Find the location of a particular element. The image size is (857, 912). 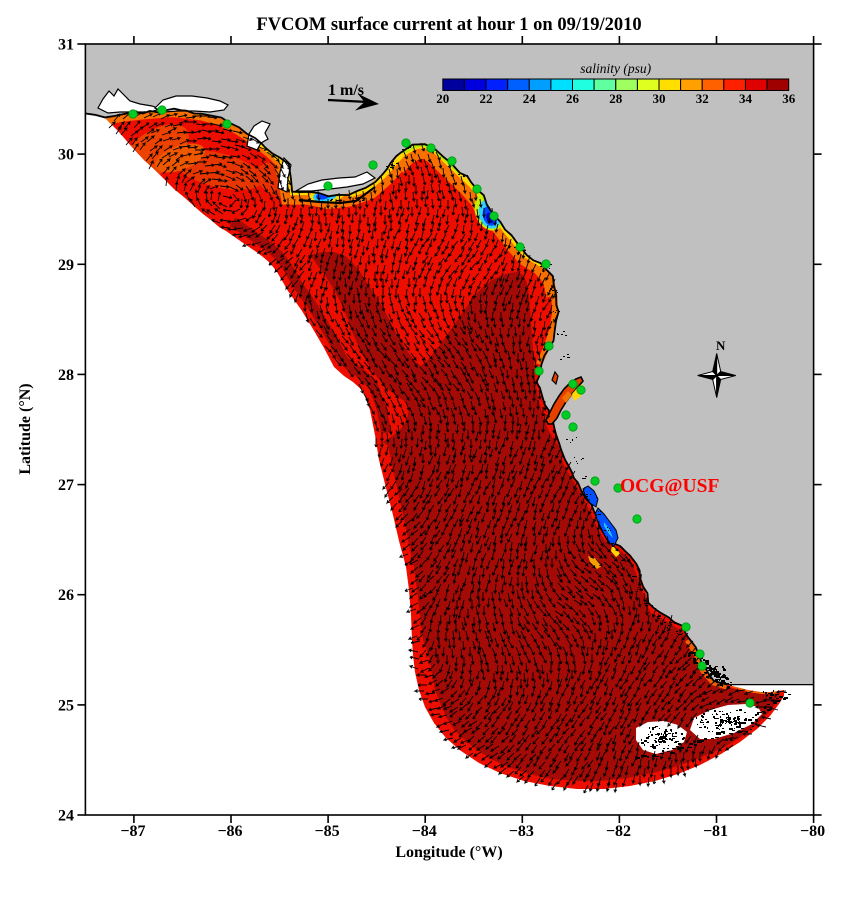

svg-text: −82 is located at coordinates (618, 831).